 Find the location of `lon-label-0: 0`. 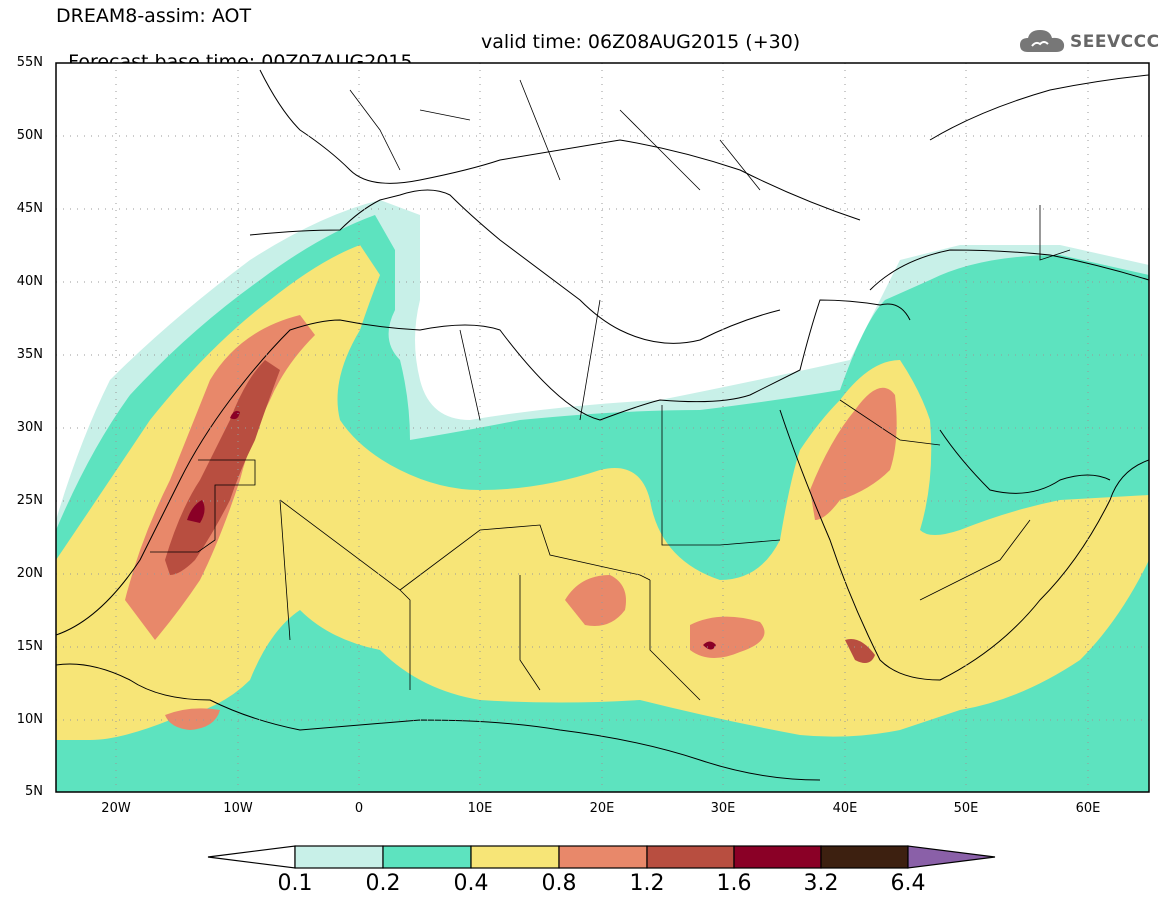

lon-label-0: 0 is located at coordinates (359, 808).